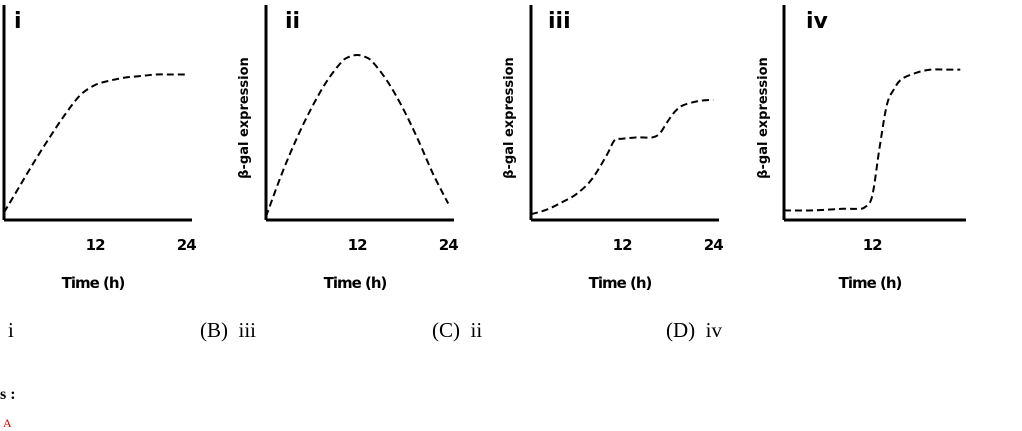  I want to click on panel-iii: iii β-gal expression 12 24 Time (h), so click(613, 148).